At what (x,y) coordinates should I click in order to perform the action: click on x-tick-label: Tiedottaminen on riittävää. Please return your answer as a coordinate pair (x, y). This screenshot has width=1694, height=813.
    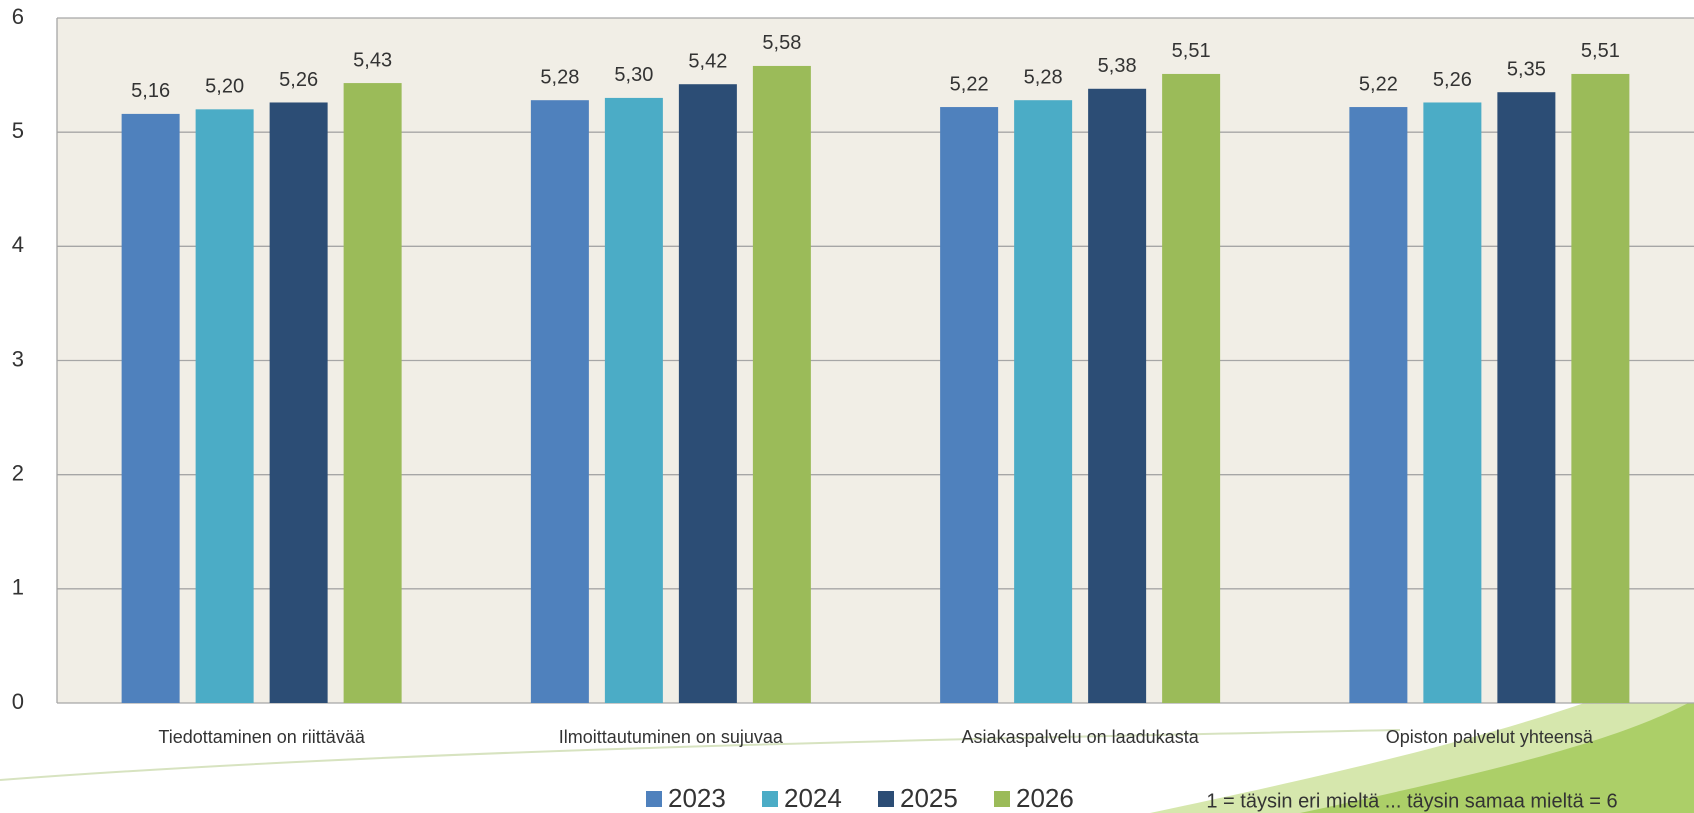
    Looking at the image, I should click on (261, 737).